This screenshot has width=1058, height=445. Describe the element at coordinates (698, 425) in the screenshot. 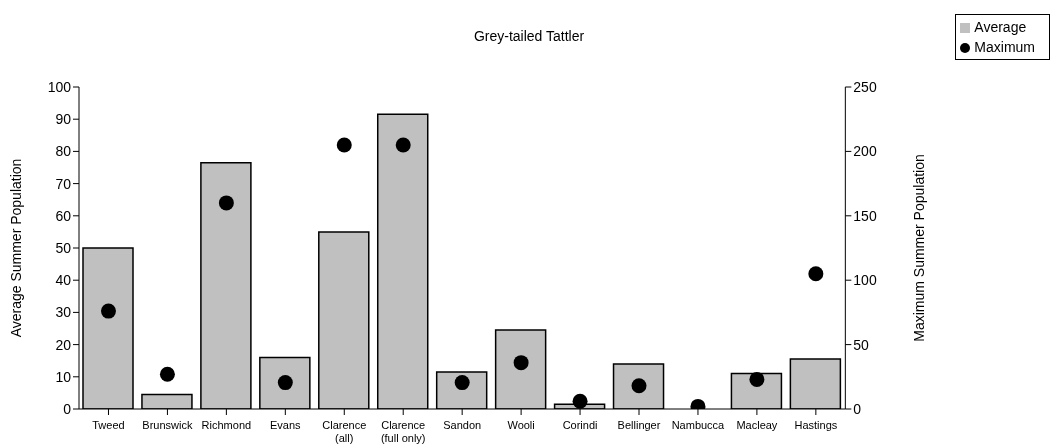

I see `x-tick-label: Nambucca` at that location.